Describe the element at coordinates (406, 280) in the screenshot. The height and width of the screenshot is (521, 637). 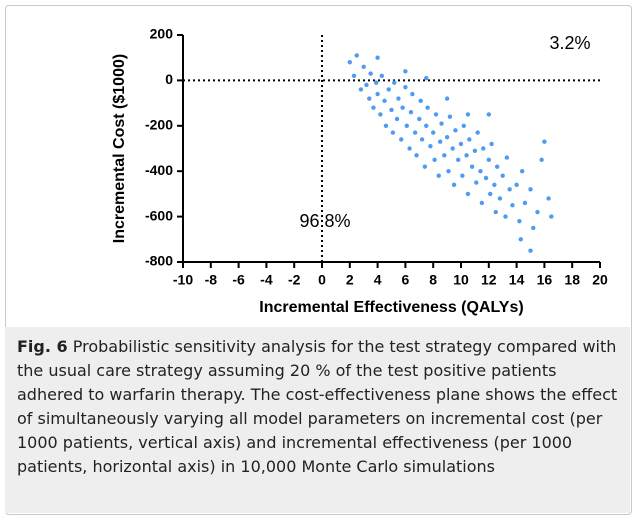
I see `x-tick-label: 6` at that location.